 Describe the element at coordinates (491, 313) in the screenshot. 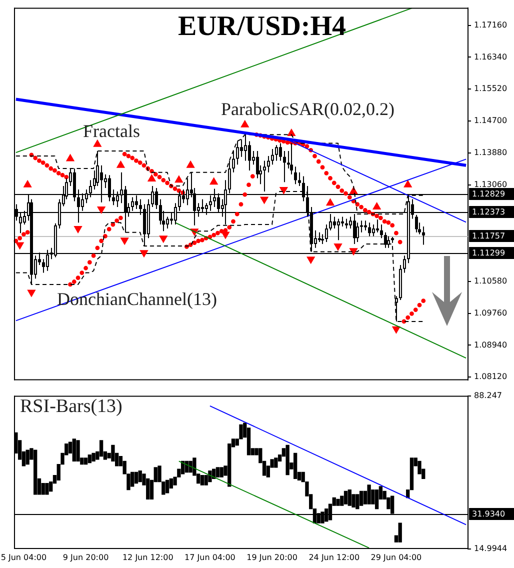

I see `y-tick-label: 1.09760` at that location.